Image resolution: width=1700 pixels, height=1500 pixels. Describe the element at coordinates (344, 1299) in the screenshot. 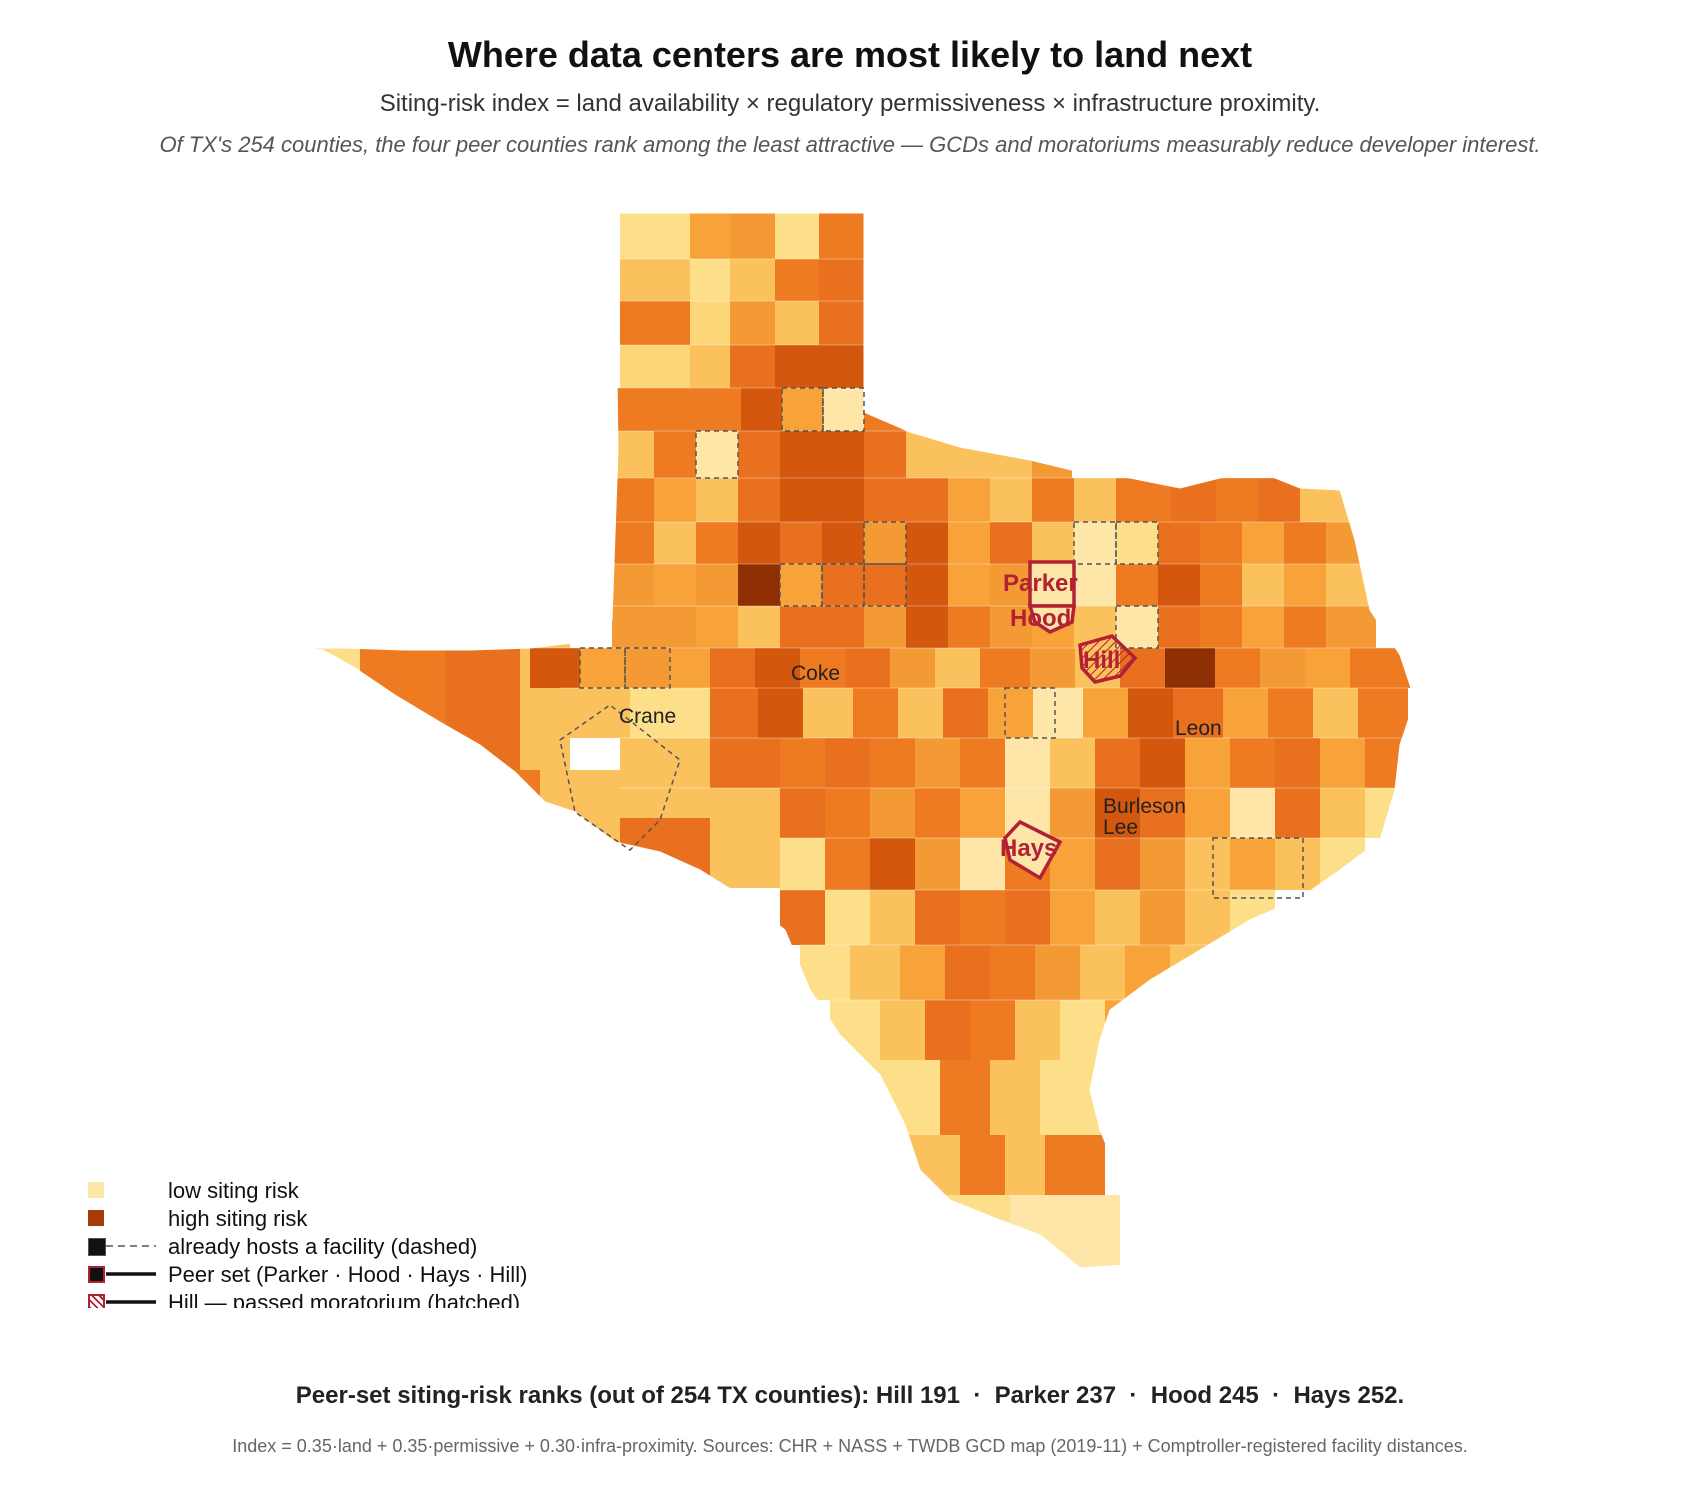

I see `legend-label-moratorium: Hill — passed moratorium (hatched)` at that location.